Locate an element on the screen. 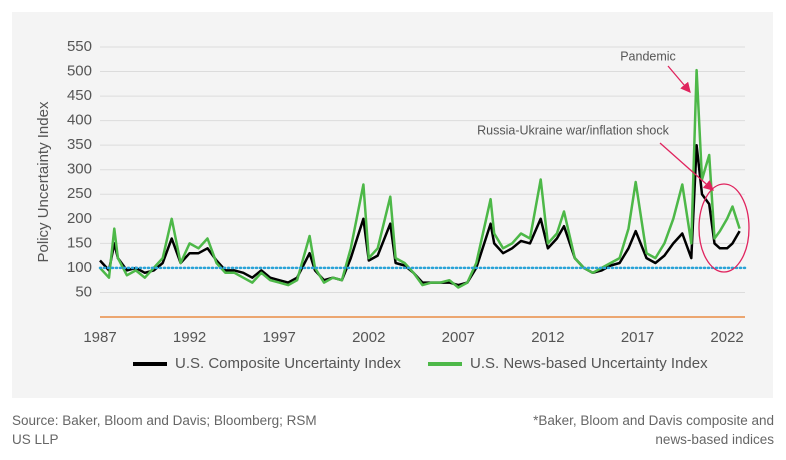 This screenshot has height=460, width=786. y-tick-label: 550 is located at coordinates (79, 46).